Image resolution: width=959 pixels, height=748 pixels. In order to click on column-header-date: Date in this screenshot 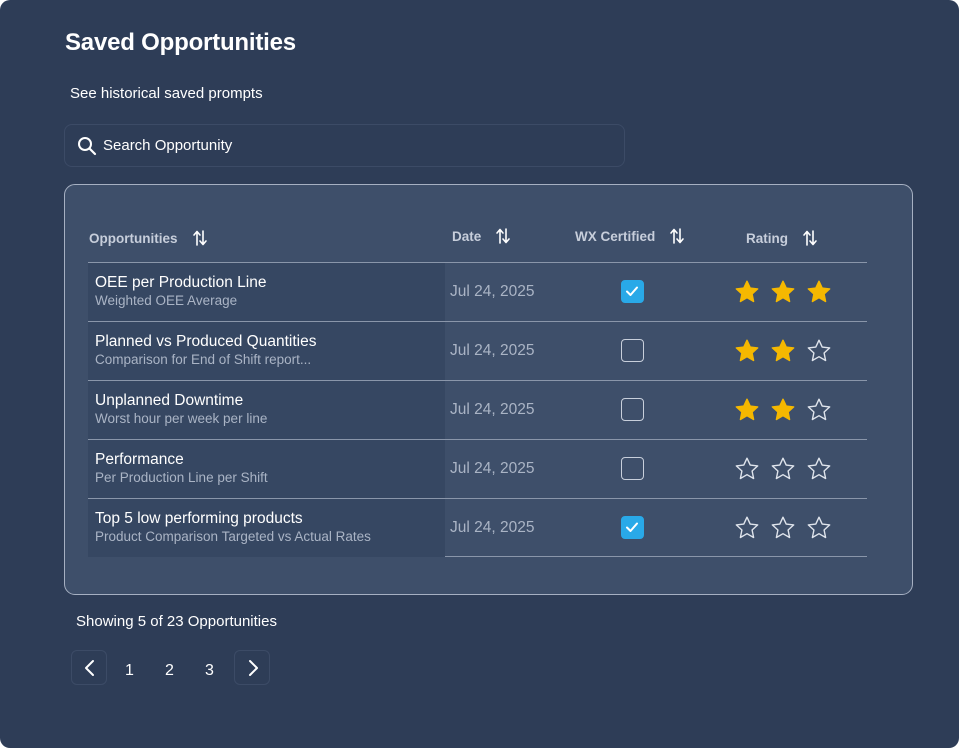, I will do `click(481, 236)`.